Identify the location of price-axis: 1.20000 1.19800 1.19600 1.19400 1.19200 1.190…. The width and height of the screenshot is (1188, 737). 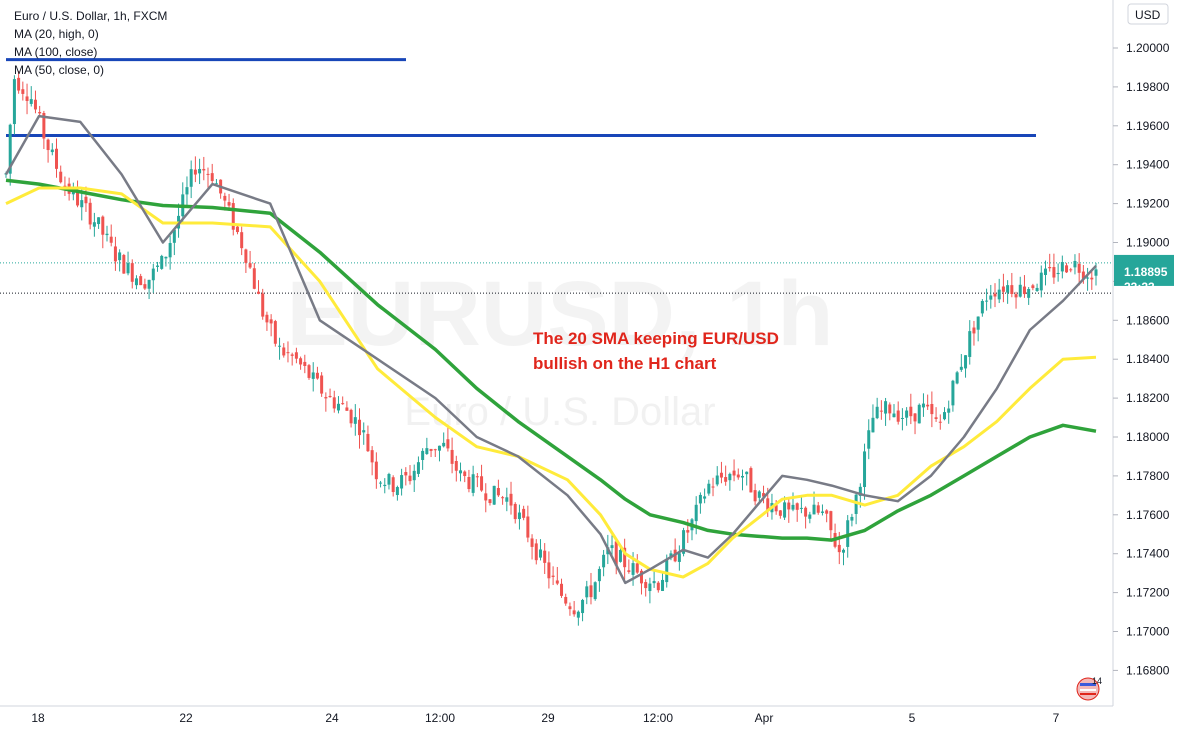
(1141, 359).